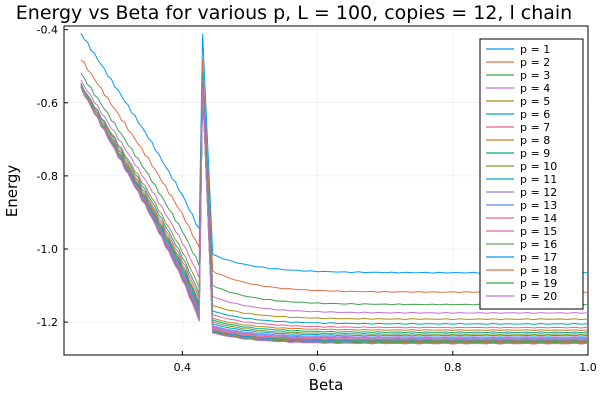  What do you see at coordinates (538, 205) in the screenshot?
I see `legend-label: p = 13` at bounding box center [538, 205].